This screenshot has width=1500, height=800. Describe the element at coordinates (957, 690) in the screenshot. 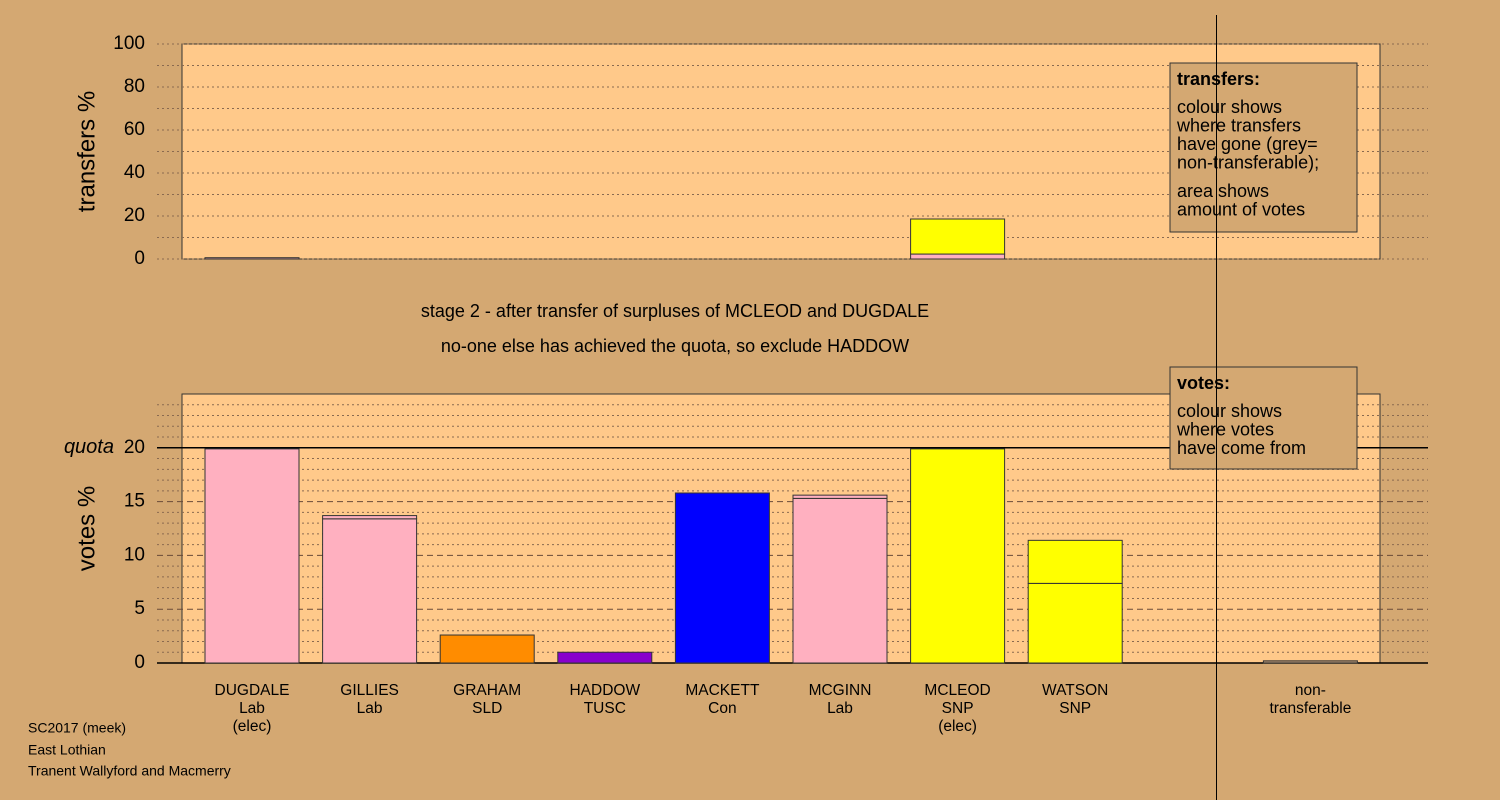

I see `x-tick-label: MCLEOD` at that location.